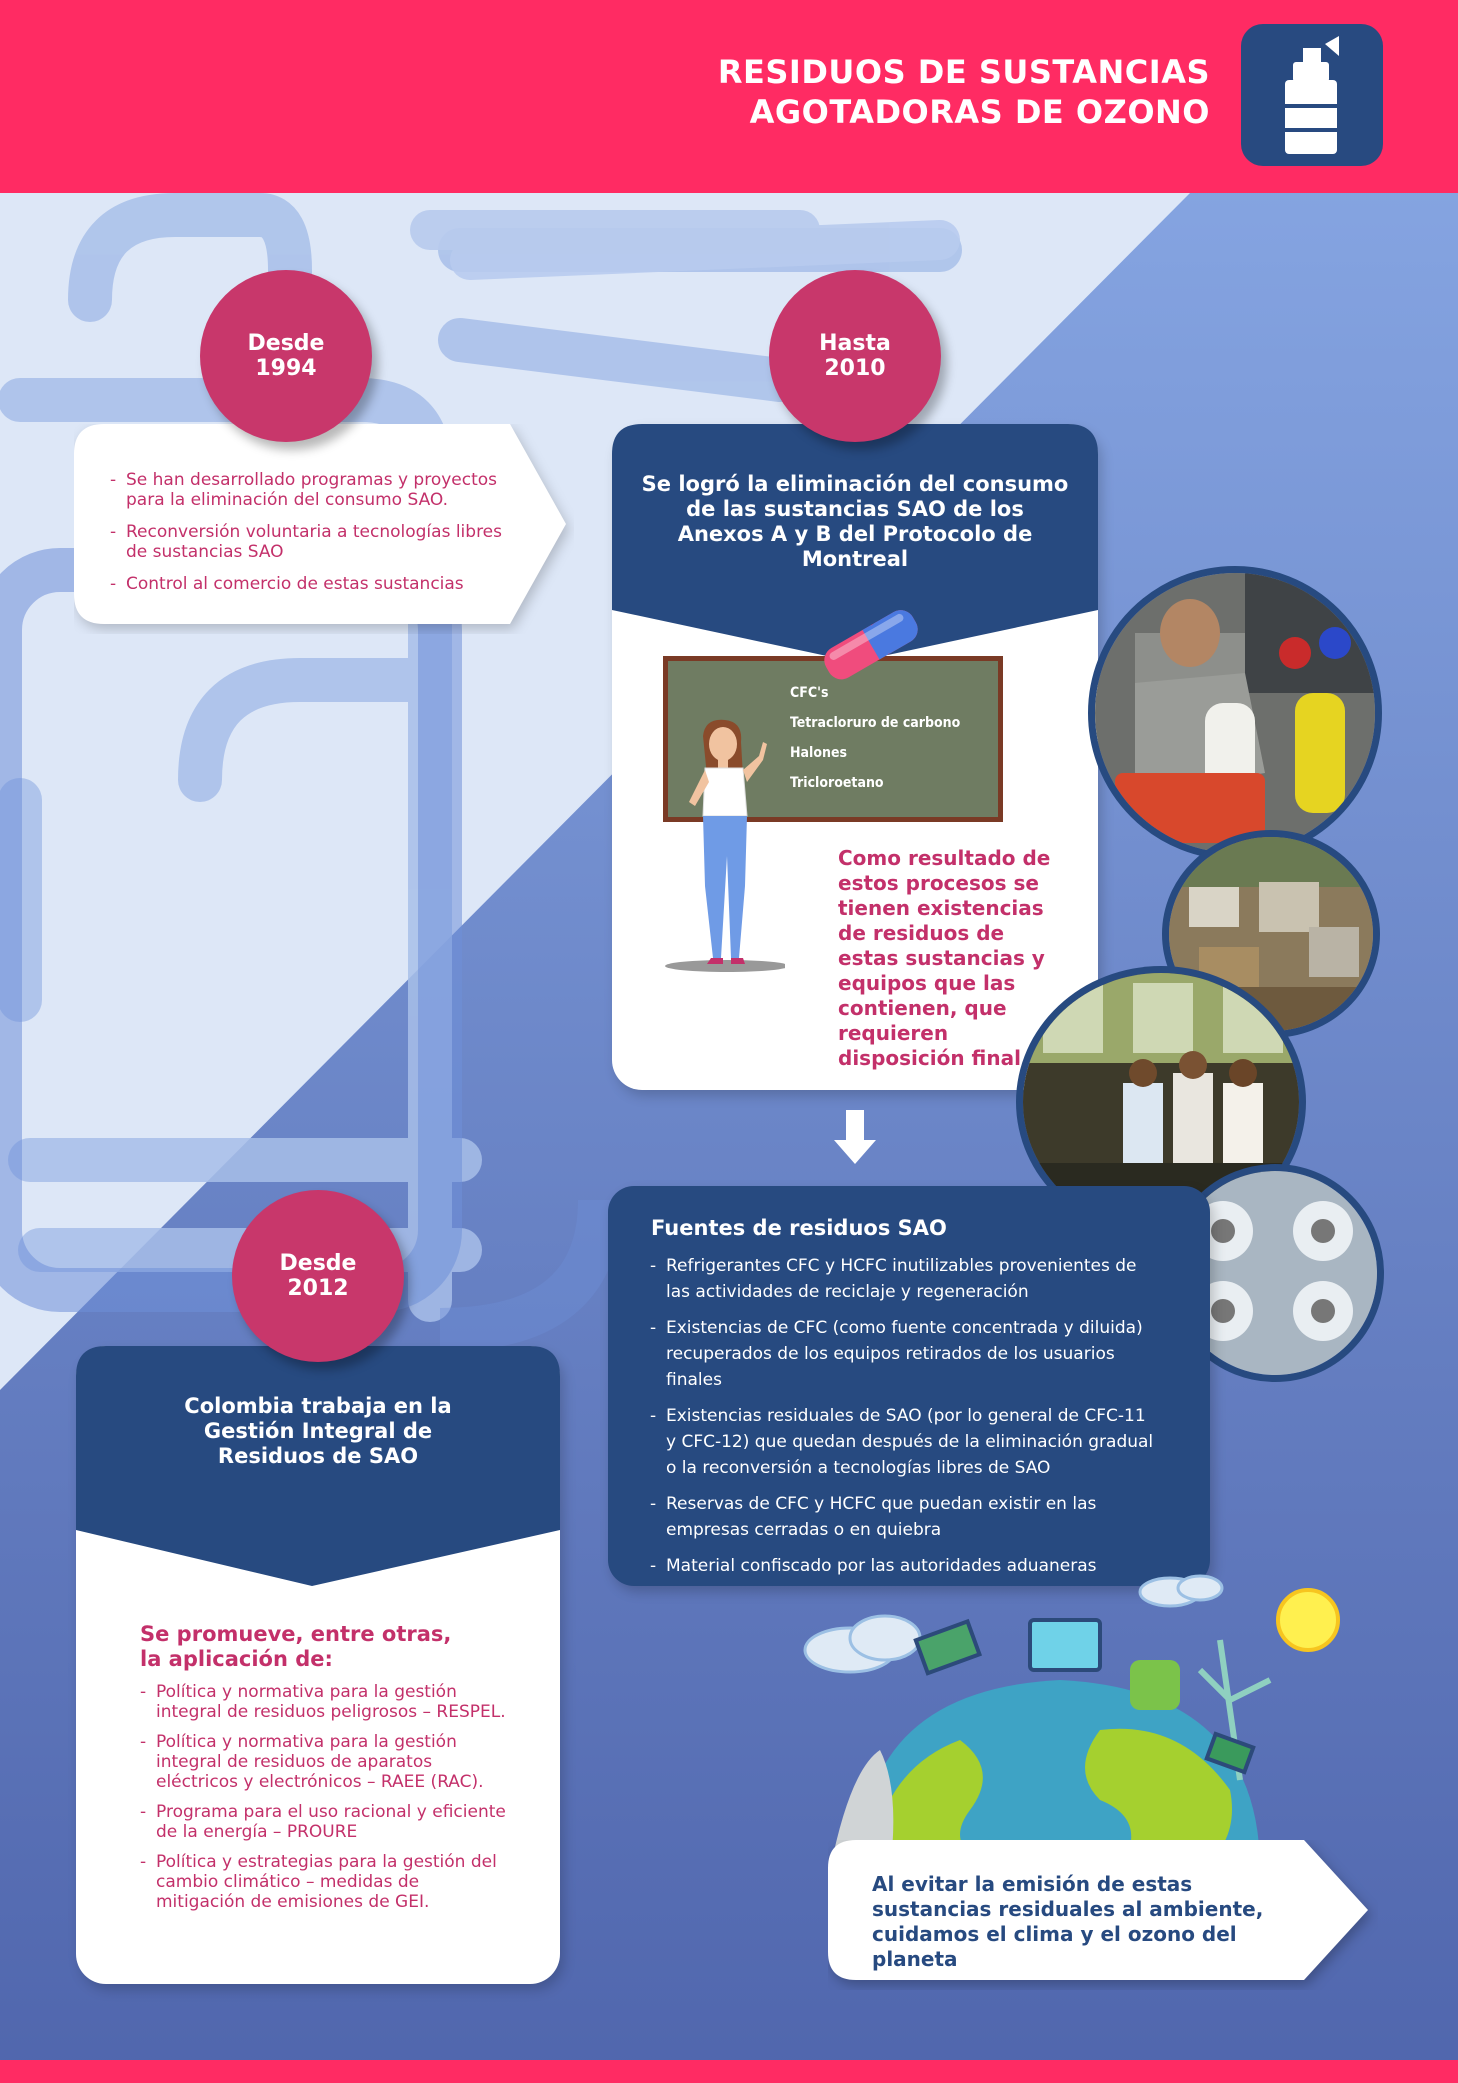 The height and width of the screenshot is (2083, 1458). Describe the element at coordinates (855, 343) in the screenshot. I see `badge-label: Hasta` at that location.